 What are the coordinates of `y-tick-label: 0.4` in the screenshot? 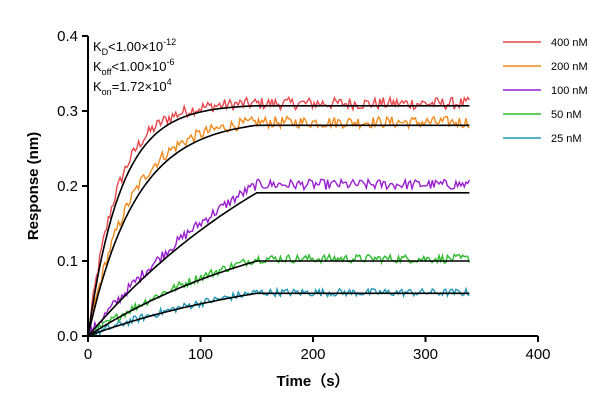 It's located at (67, 36).